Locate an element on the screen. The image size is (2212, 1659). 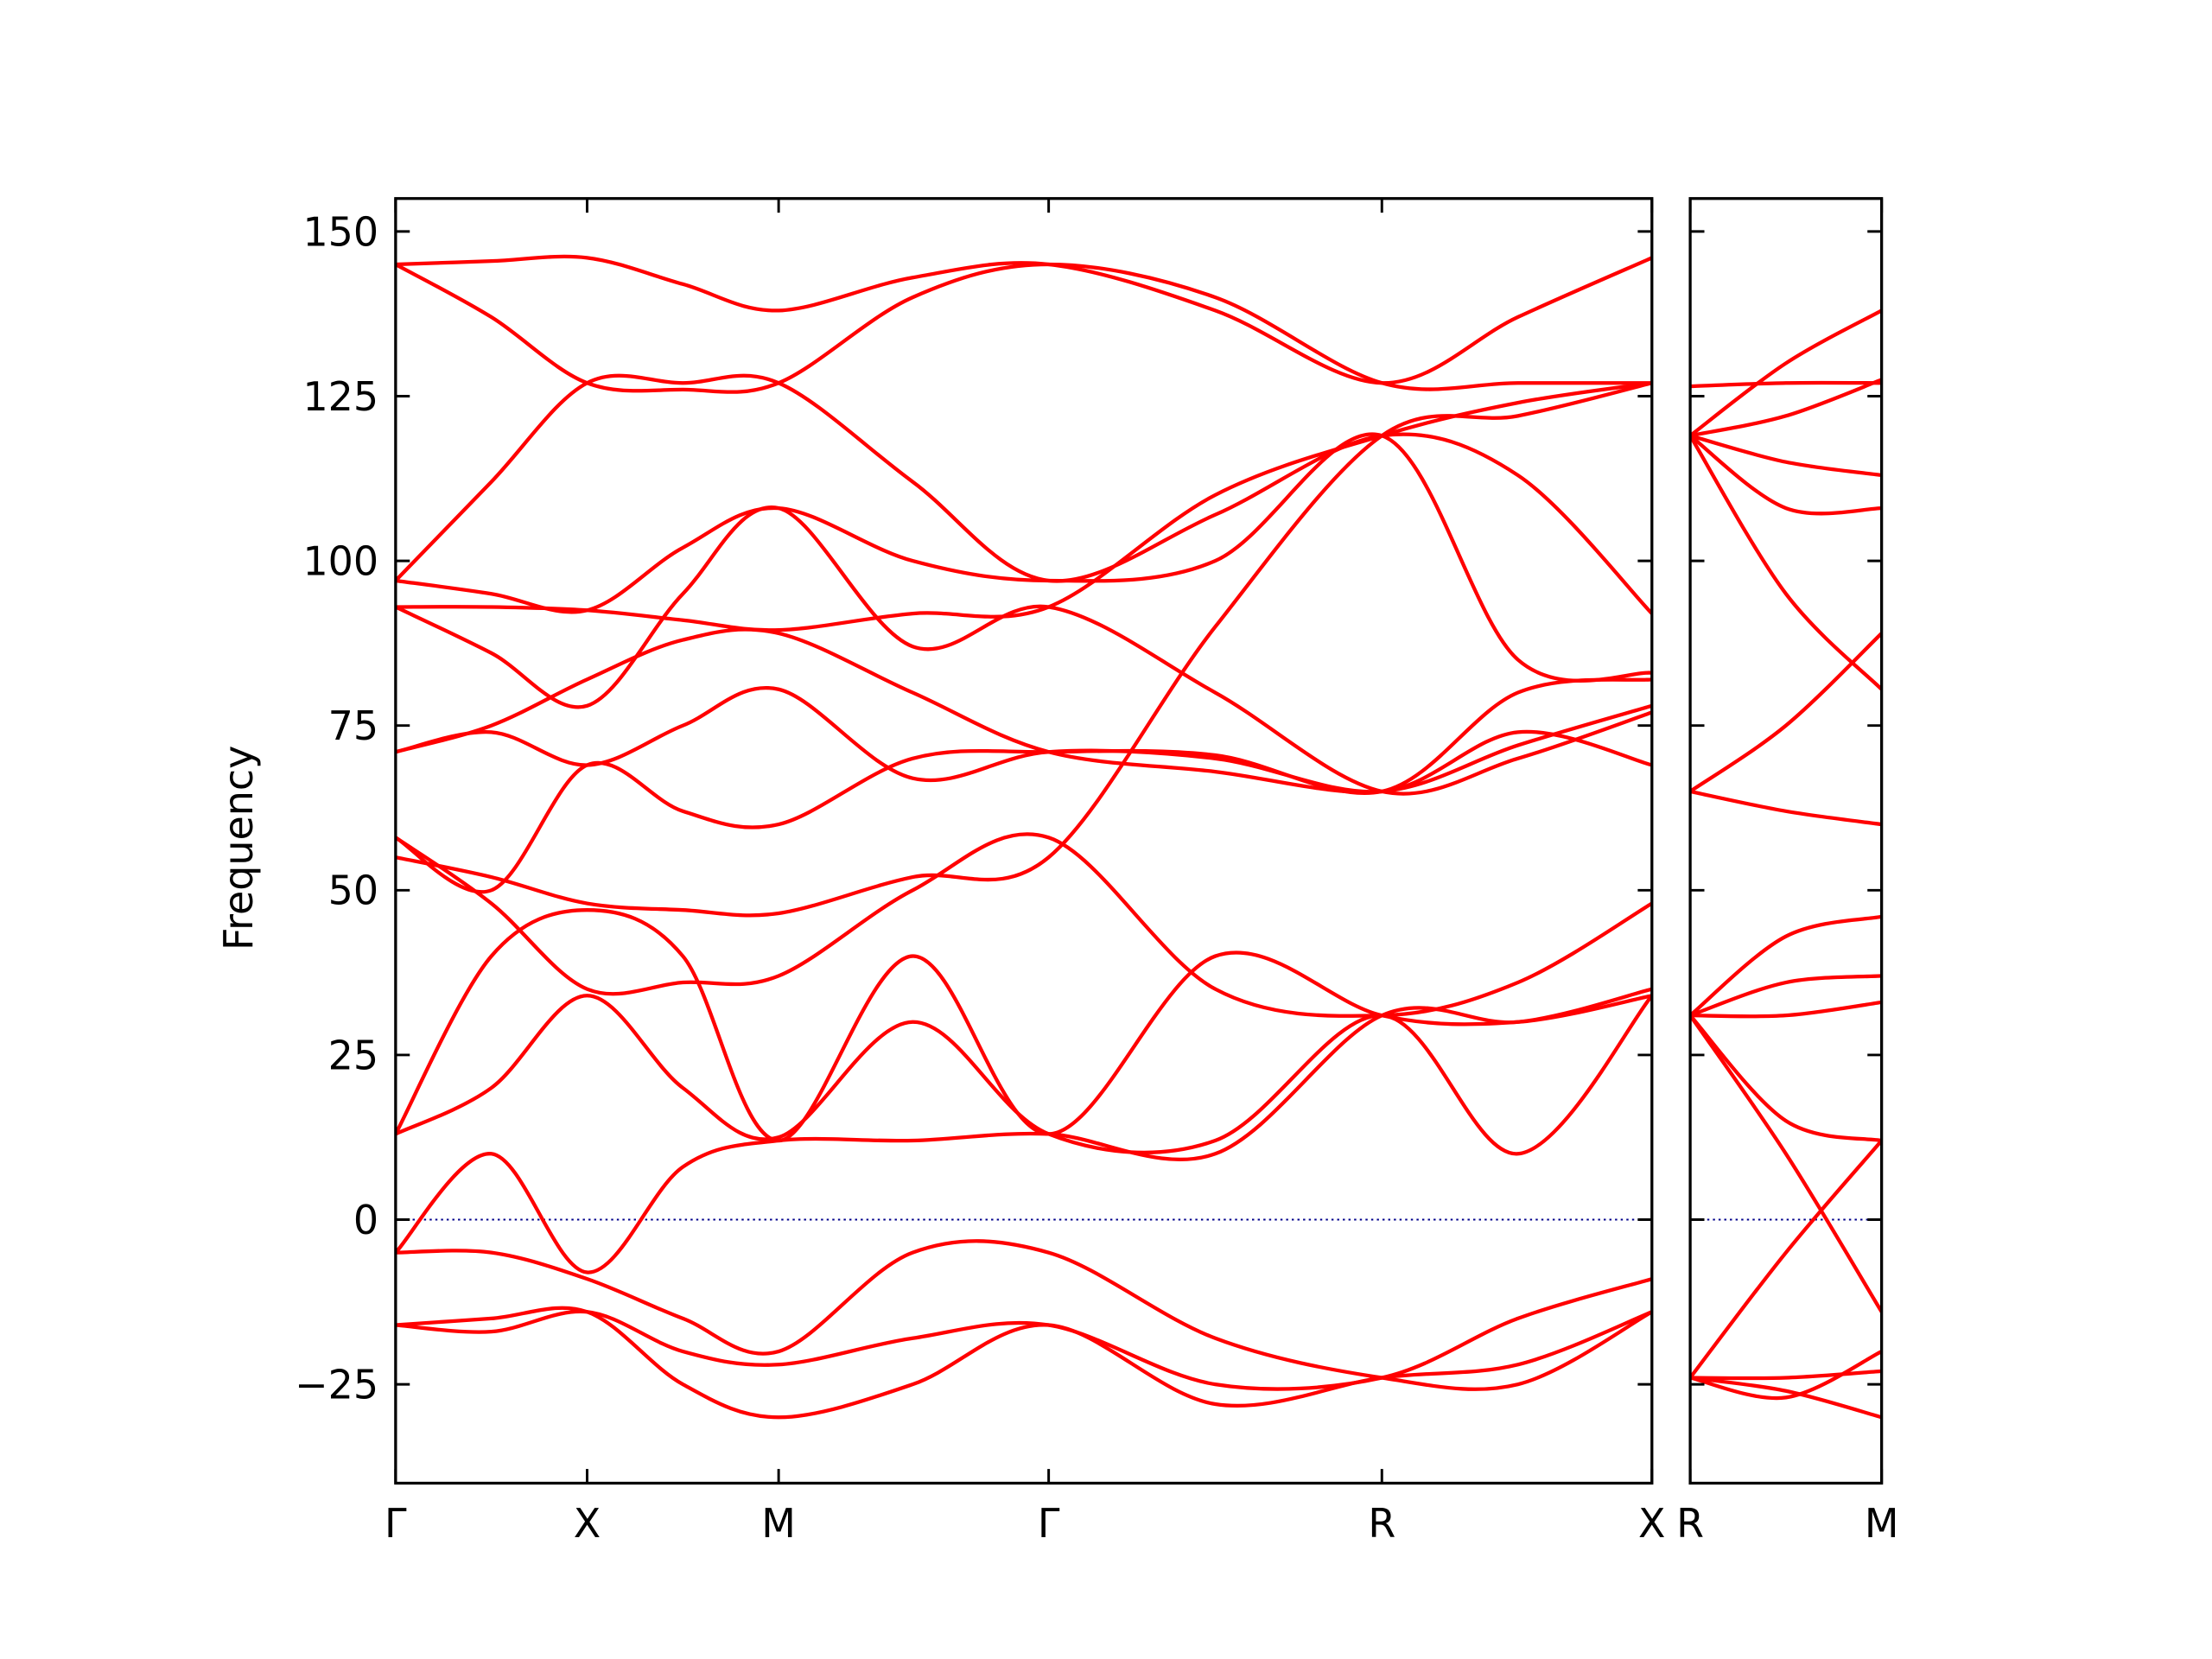
y-tick-label: 150 is located at coordinates (340, 232).